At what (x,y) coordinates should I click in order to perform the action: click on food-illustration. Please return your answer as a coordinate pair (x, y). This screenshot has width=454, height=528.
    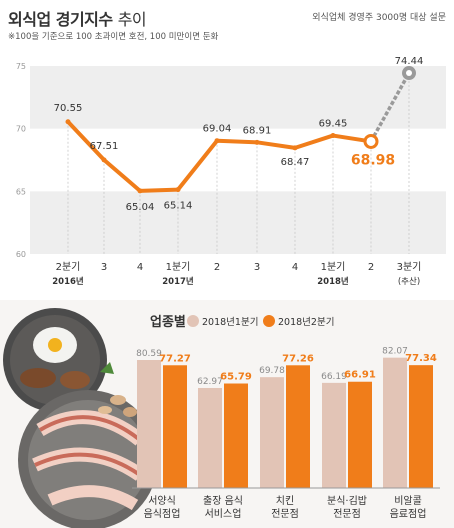
    Looking at the image, I should click on (80, 418).